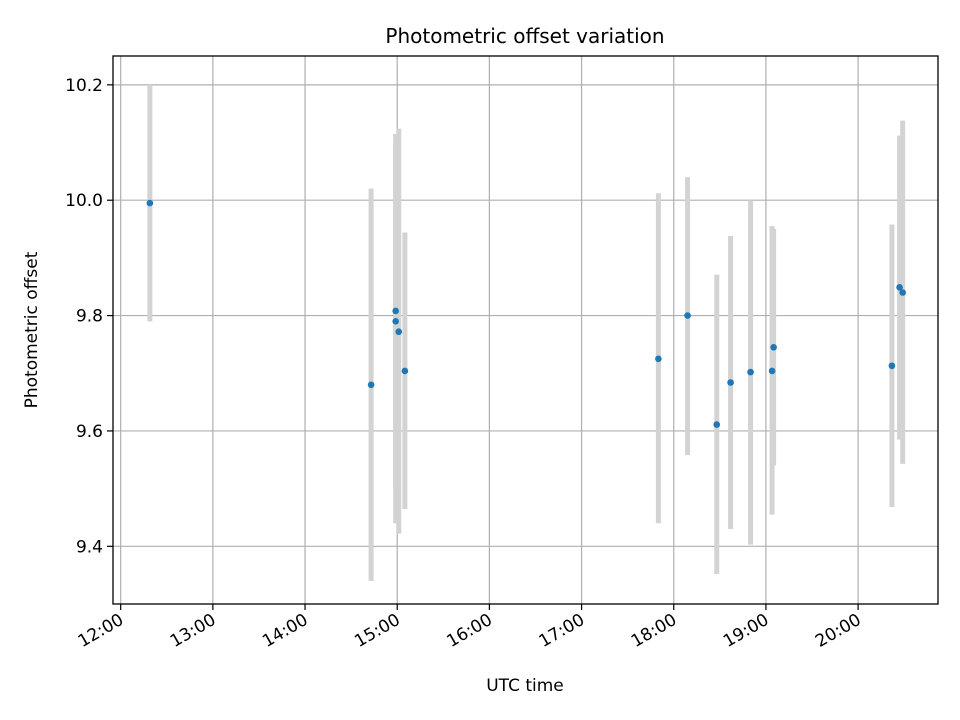 The width and height of the screenshot is (960, 720). I want to click on y-tick-label: 10.2, so click(84, 86).